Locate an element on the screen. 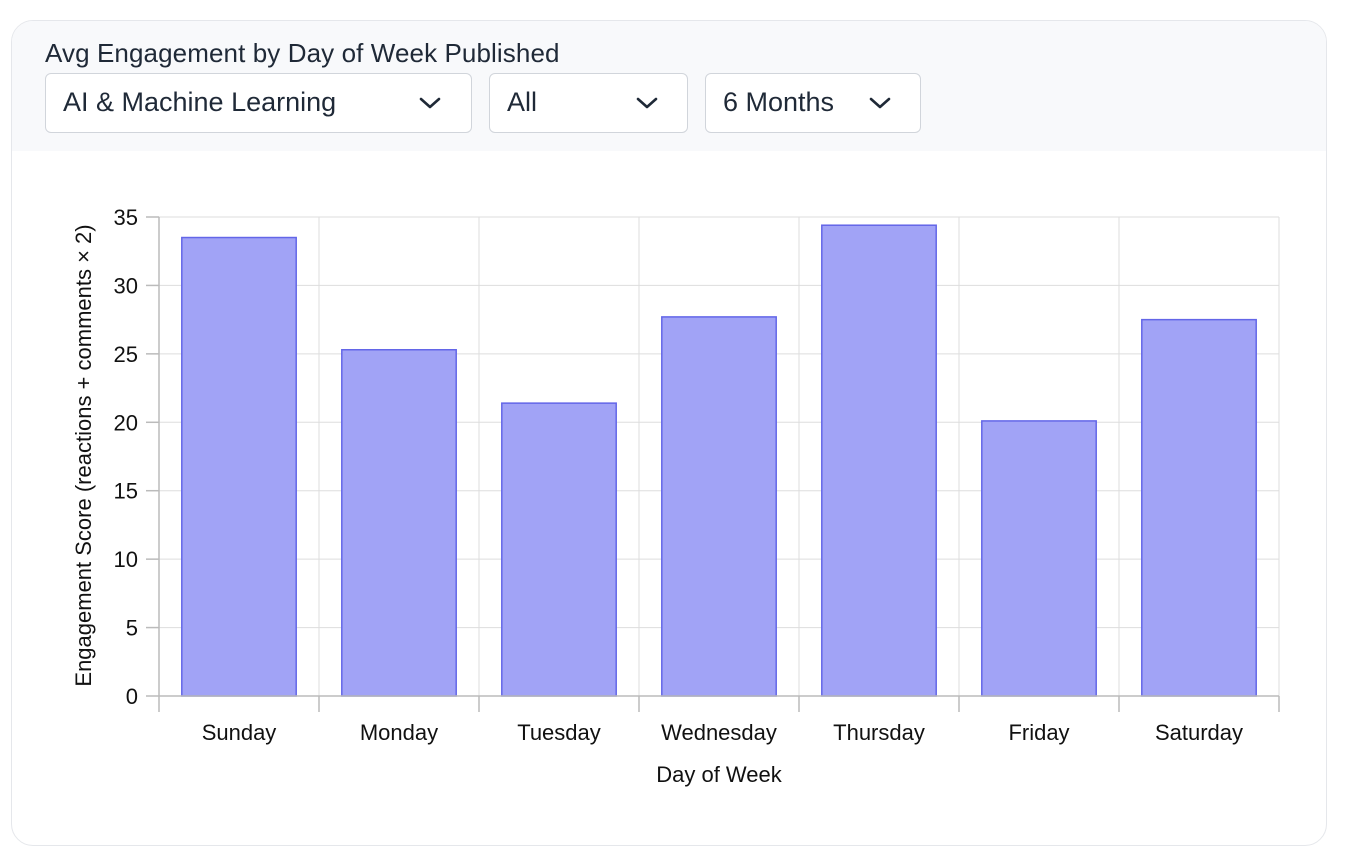 The image size is (1350, 866). bar-tuesday is located at coordinates (559, 549).